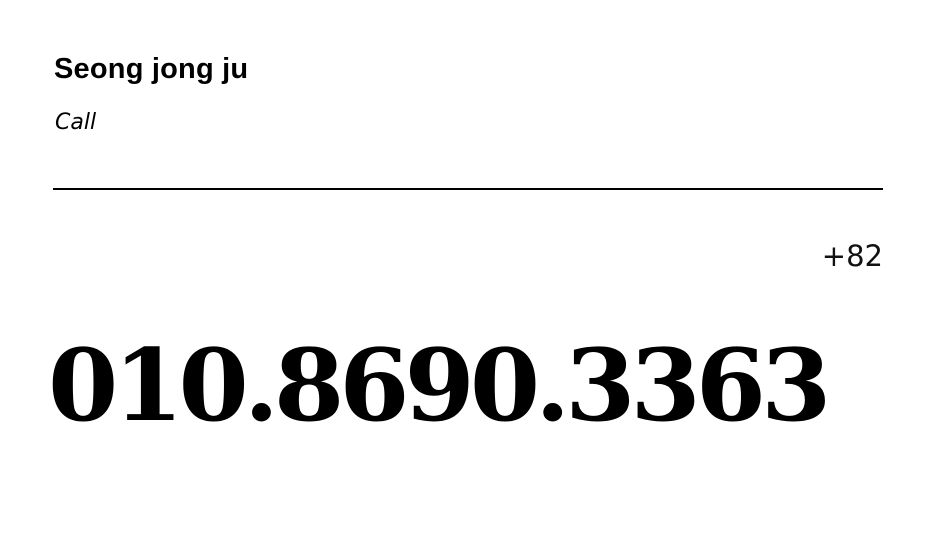 The width and height of the screenshot is (940, 540). Describe the element at coordinates (151, 69) in the screenshot. I see `contact-name: Seong jong ju` at that location.